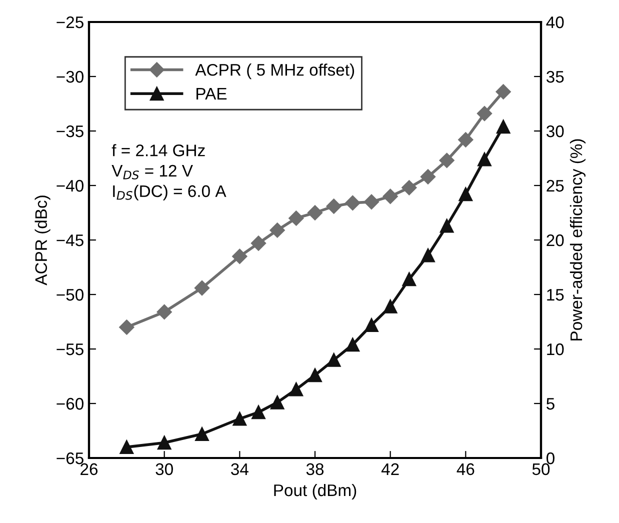 The image size is (619, 523). What do you see at coordinates (70, 404) in the screenshot?
I see `y-tick-label: −60` at bounding box center [70, 404].